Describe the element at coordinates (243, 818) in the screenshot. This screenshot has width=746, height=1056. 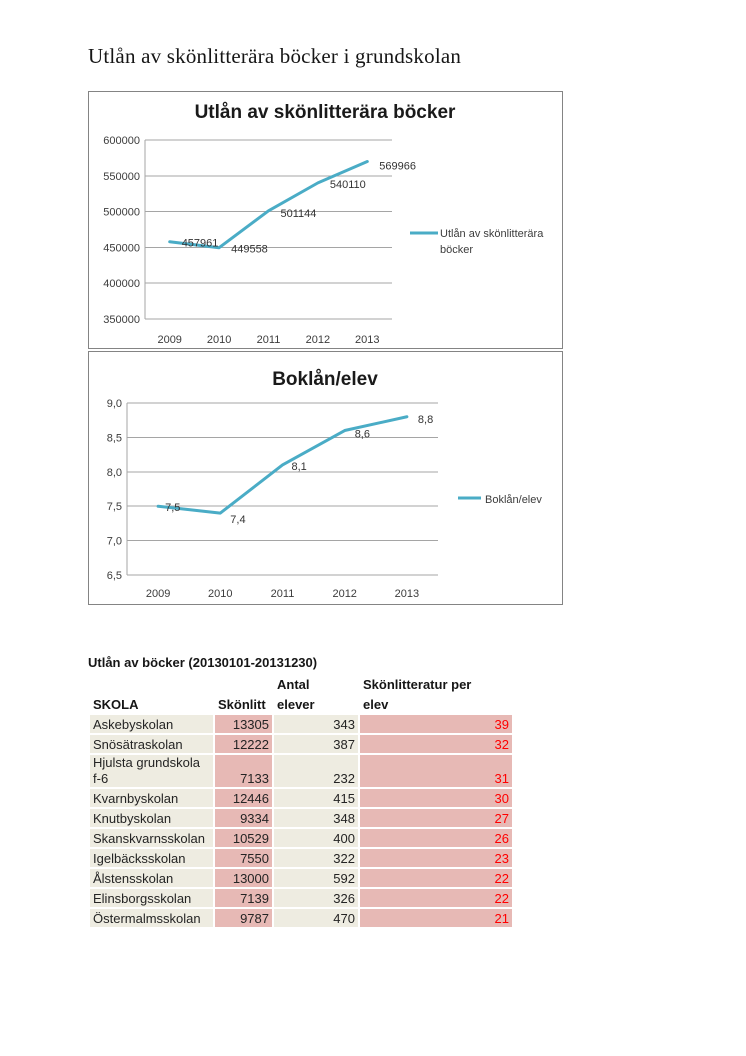
I see `skonlitt-cell: 9334` at that location.